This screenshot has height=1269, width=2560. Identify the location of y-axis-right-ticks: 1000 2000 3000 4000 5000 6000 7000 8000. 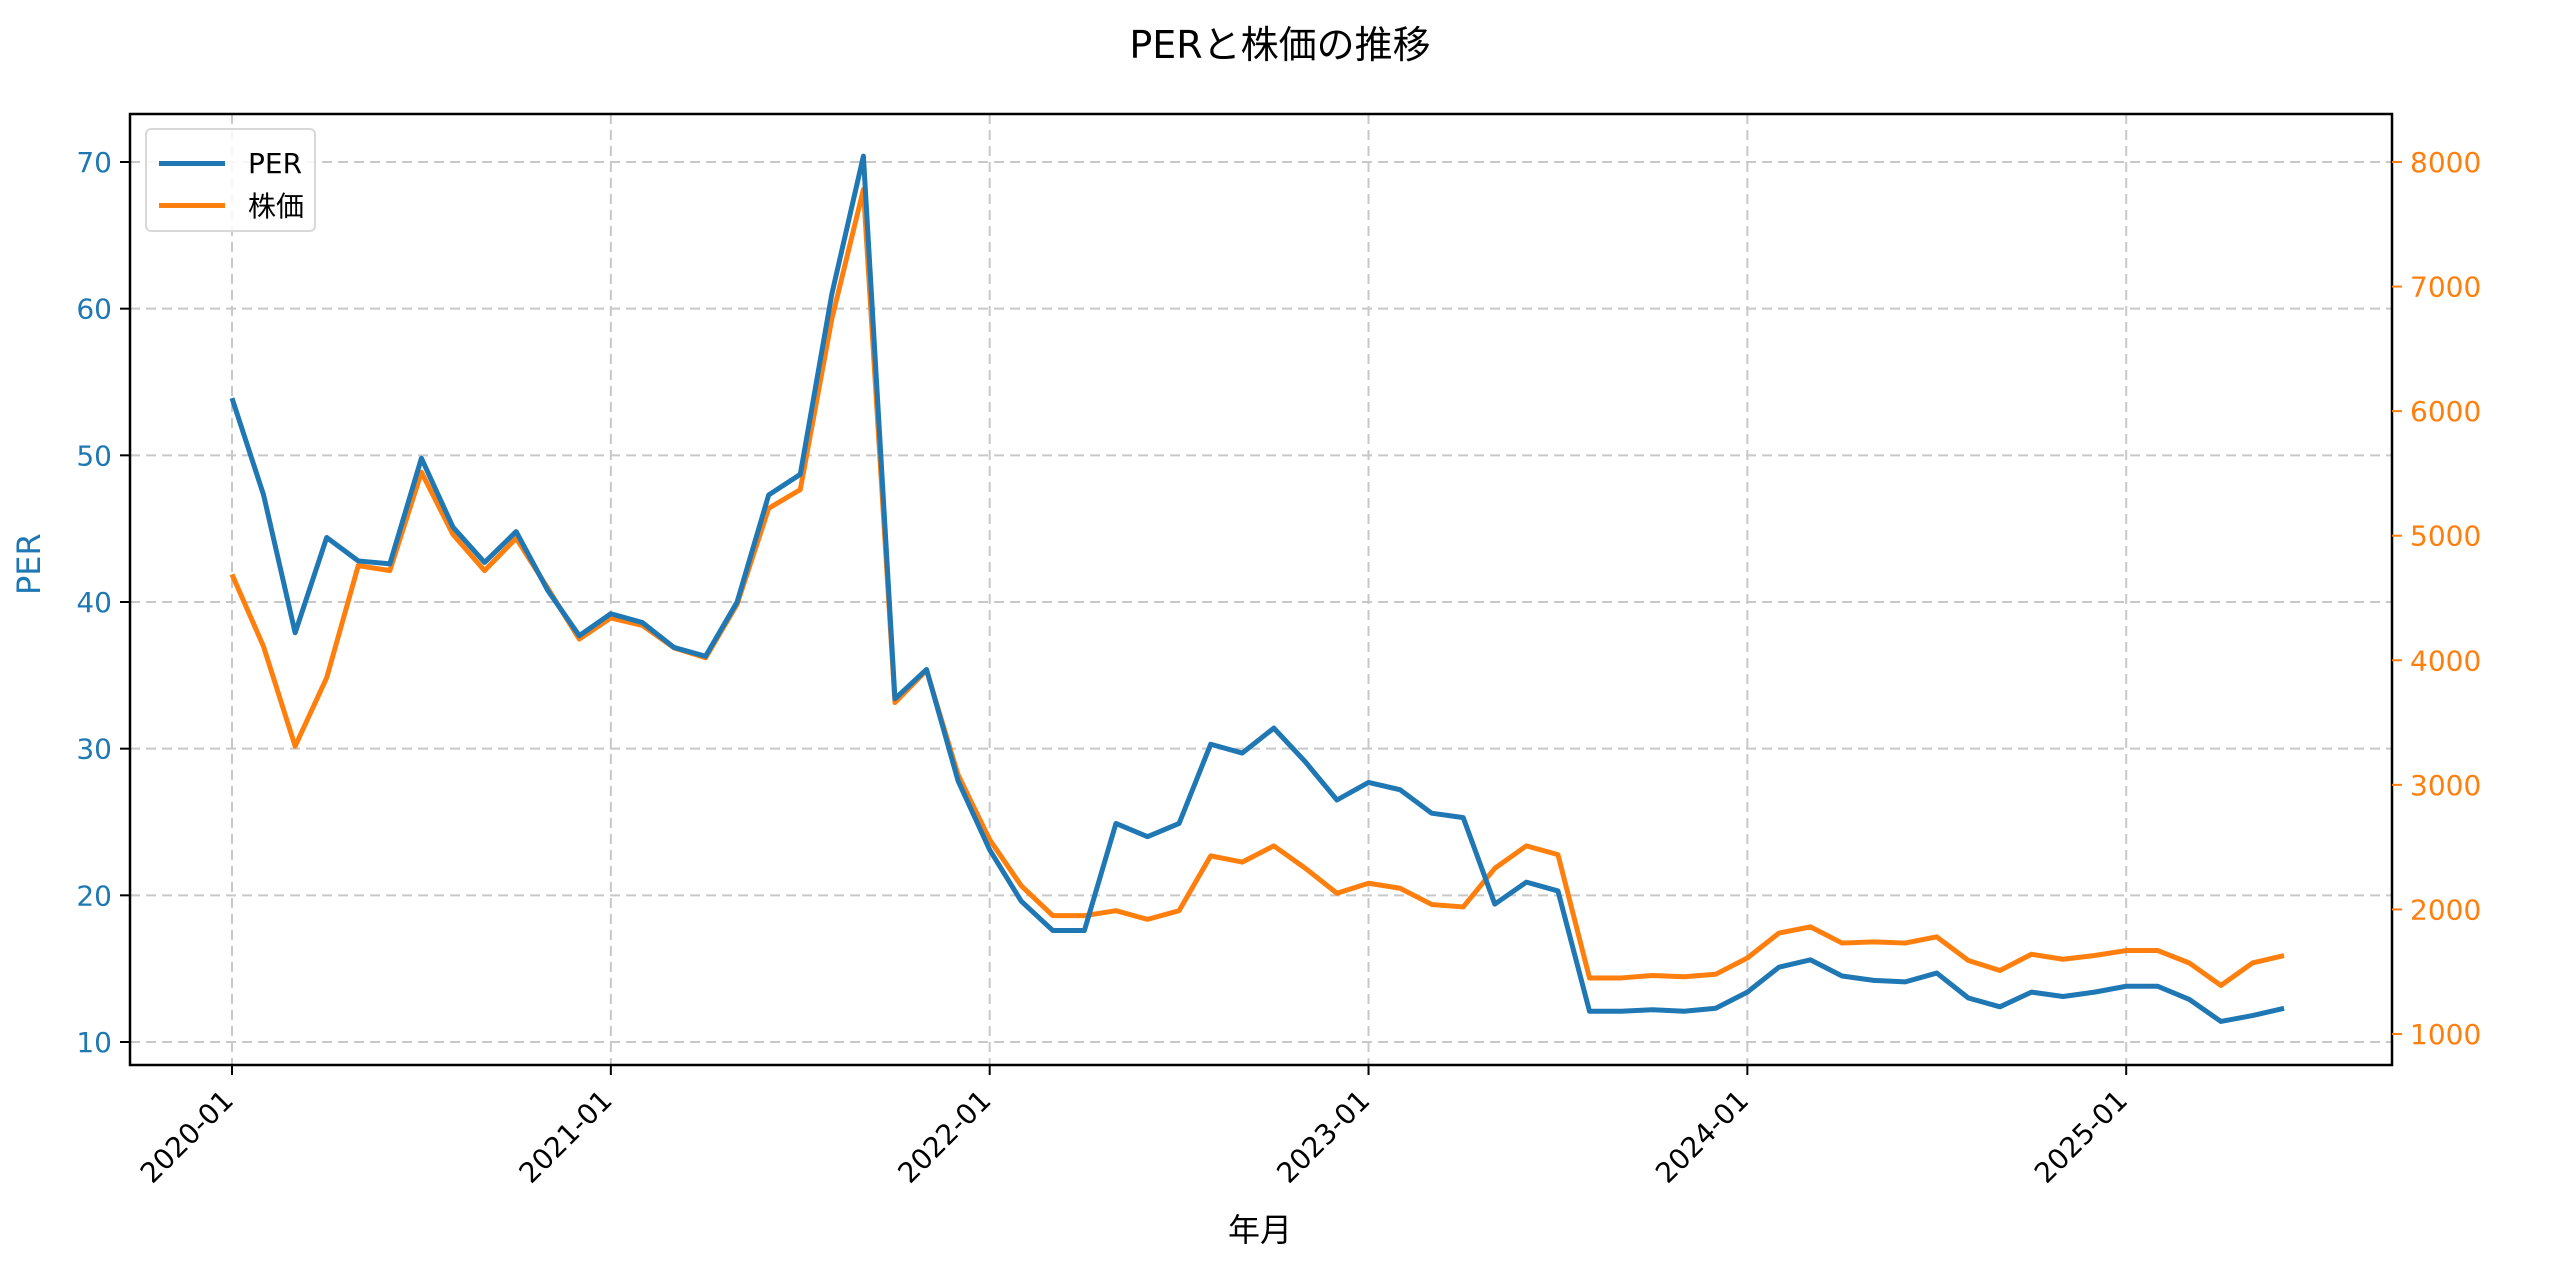
(2436, 598).